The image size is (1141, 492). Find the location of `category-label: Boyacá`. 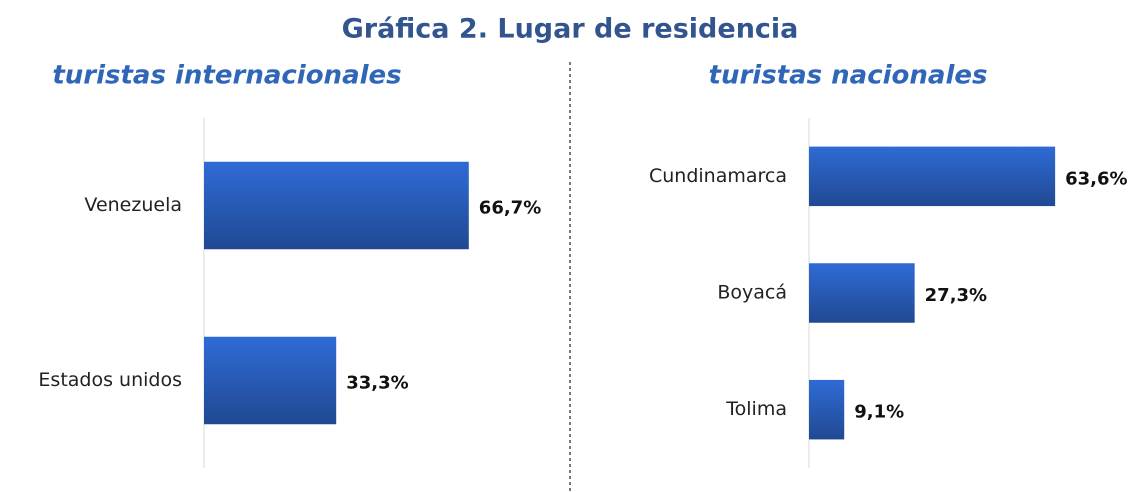

category-label: Boyacá is located at coordinates (752, 293).